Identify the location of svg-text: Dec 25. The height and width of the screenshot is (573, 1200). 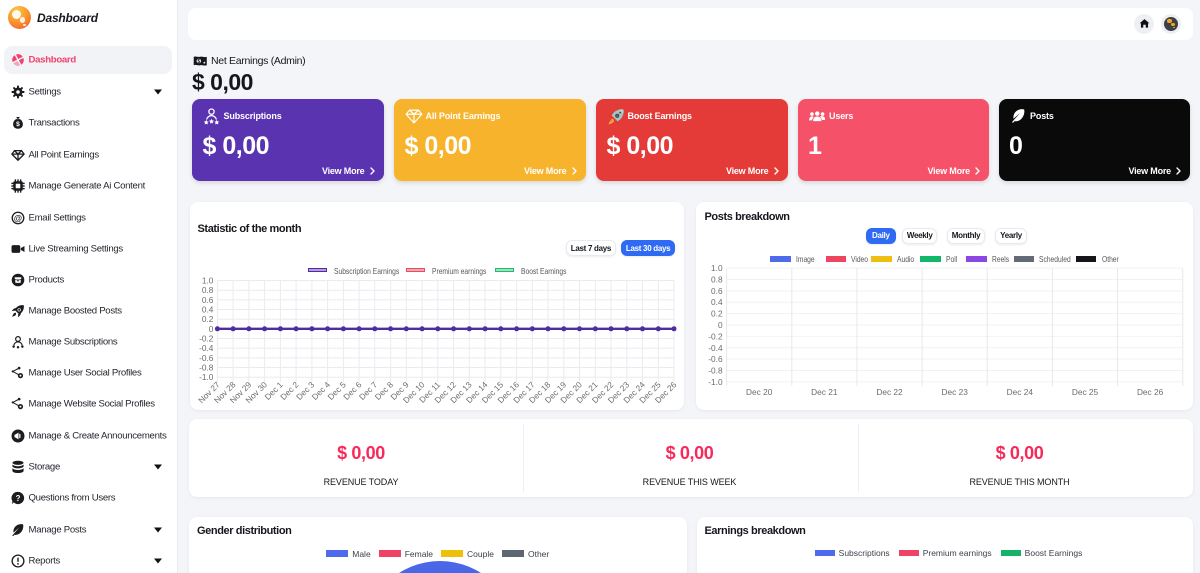
(1085, 391).